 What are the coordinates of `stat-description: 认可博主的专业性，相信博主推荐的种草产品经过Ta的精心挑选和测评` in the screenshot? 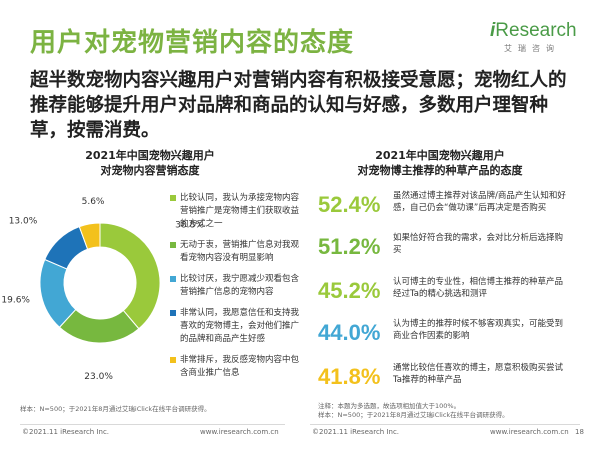 It's located at (478, 288).